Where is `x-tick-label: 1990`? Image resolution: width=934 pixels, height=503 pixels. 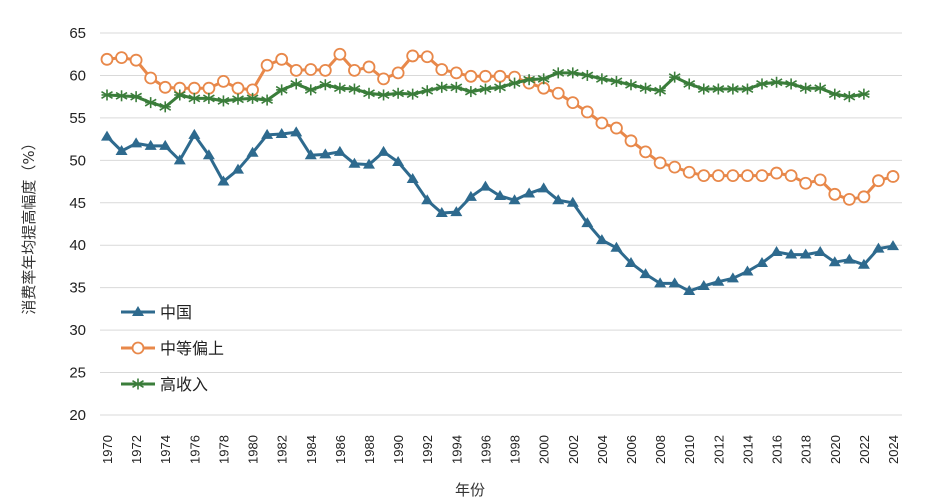
x-tick-label: 1990 is located at coordinates (398, 449).